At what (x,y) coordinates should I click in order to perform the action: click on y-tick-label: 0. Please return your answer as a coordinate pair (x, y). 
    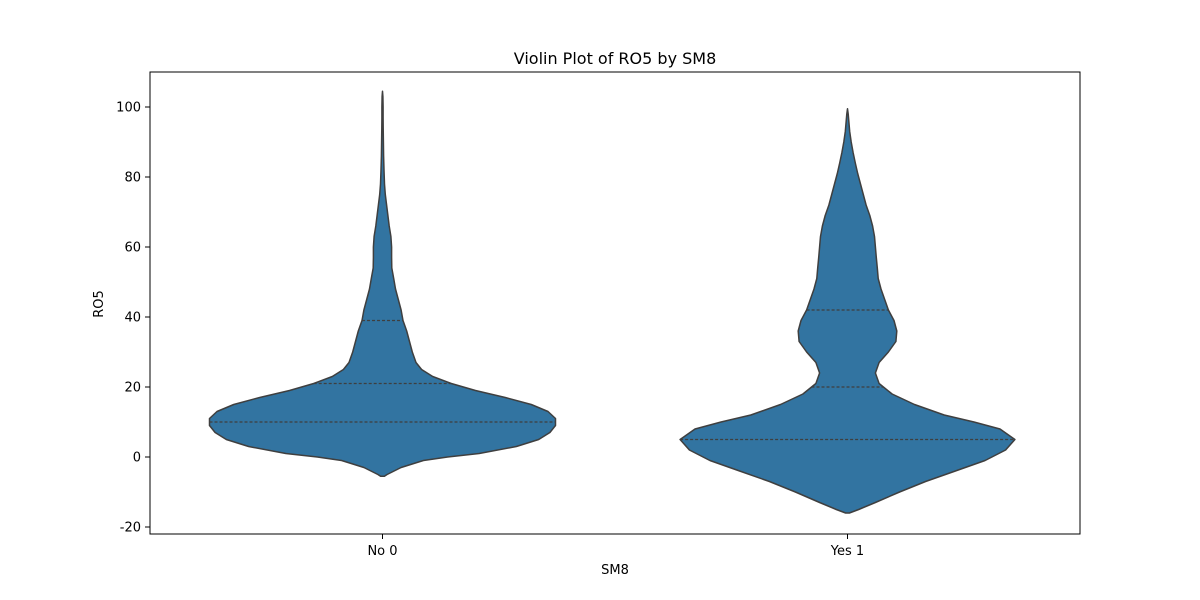
    Looking at the image, I should click on (137, 458).